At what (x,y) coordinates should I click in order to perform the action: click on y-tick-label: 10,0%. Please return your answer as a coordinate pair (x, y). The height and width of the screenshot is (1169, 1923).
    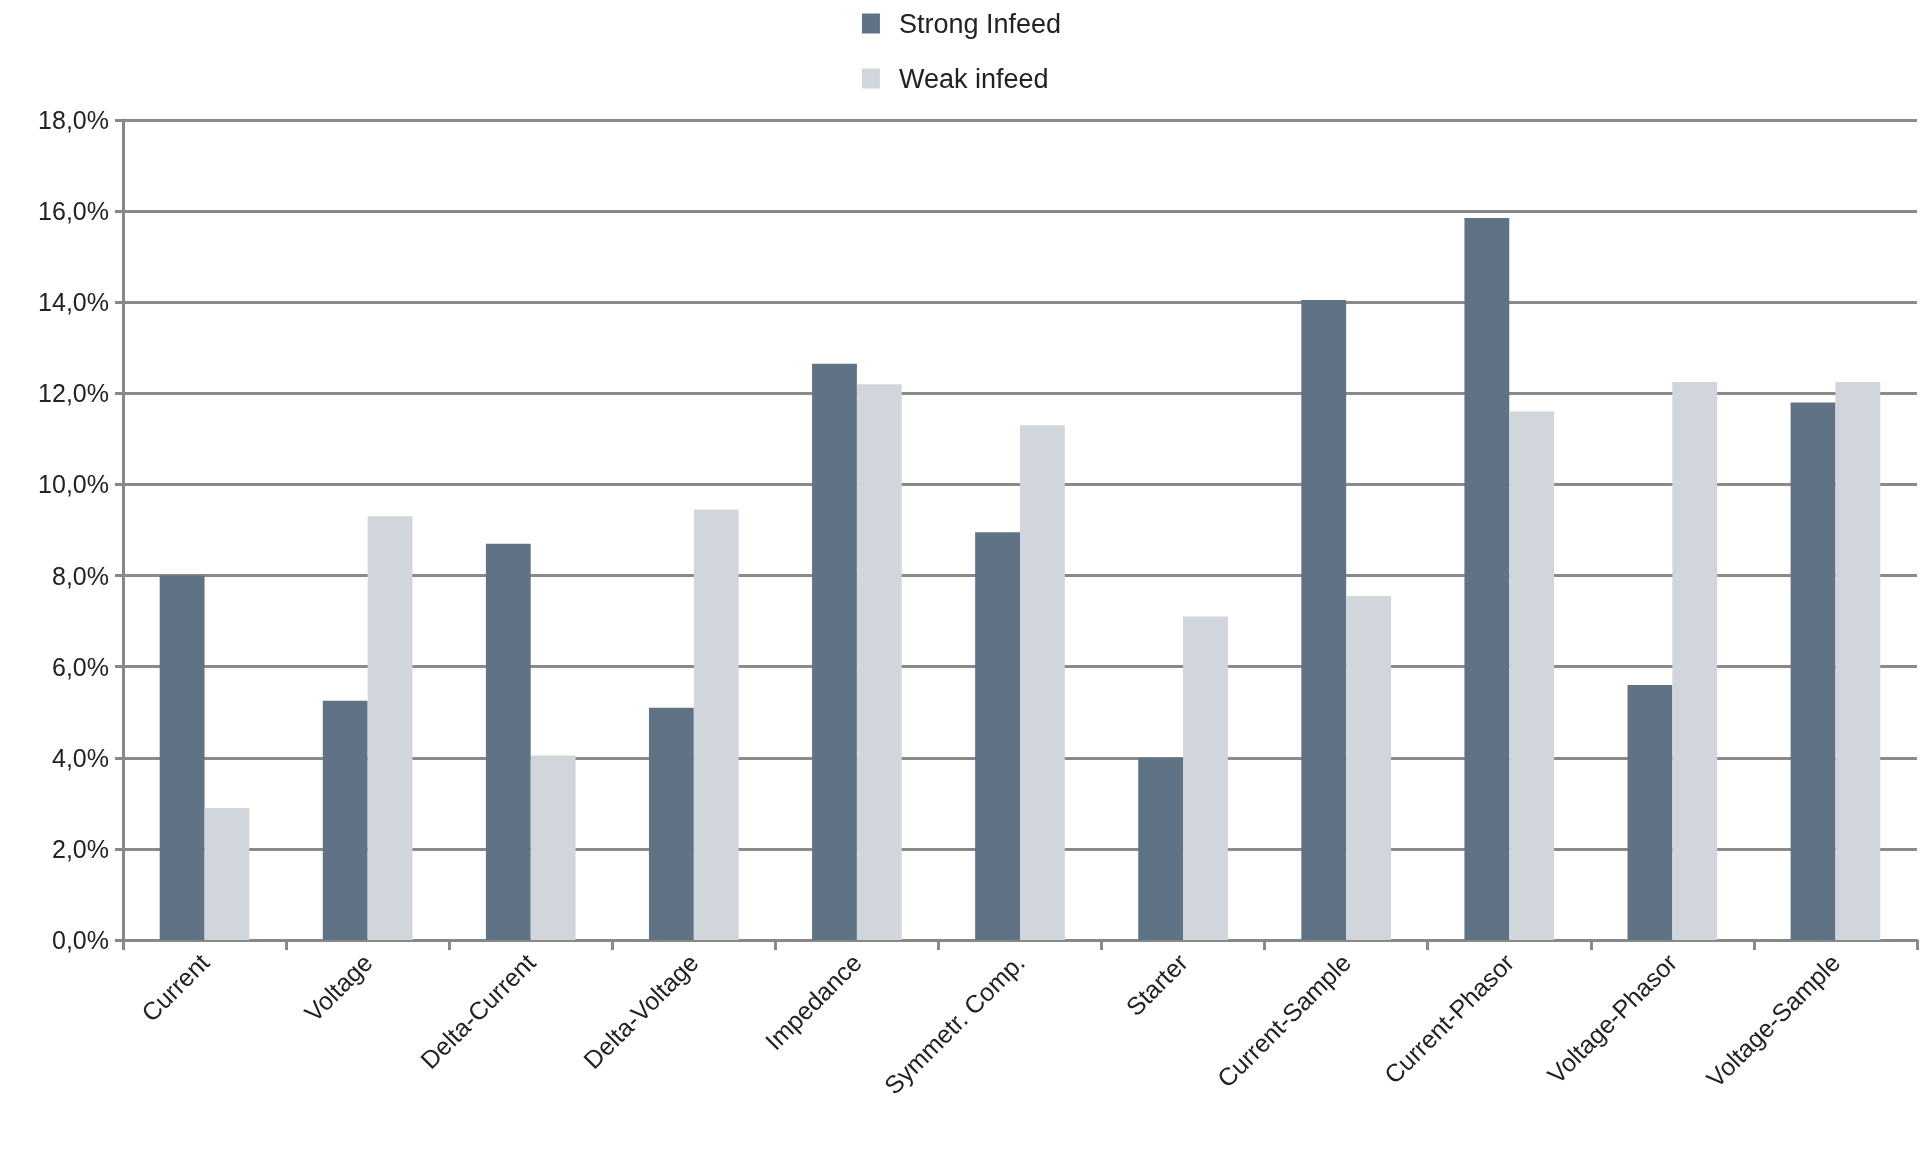
    Looking at the image, I should click on (73, 484).